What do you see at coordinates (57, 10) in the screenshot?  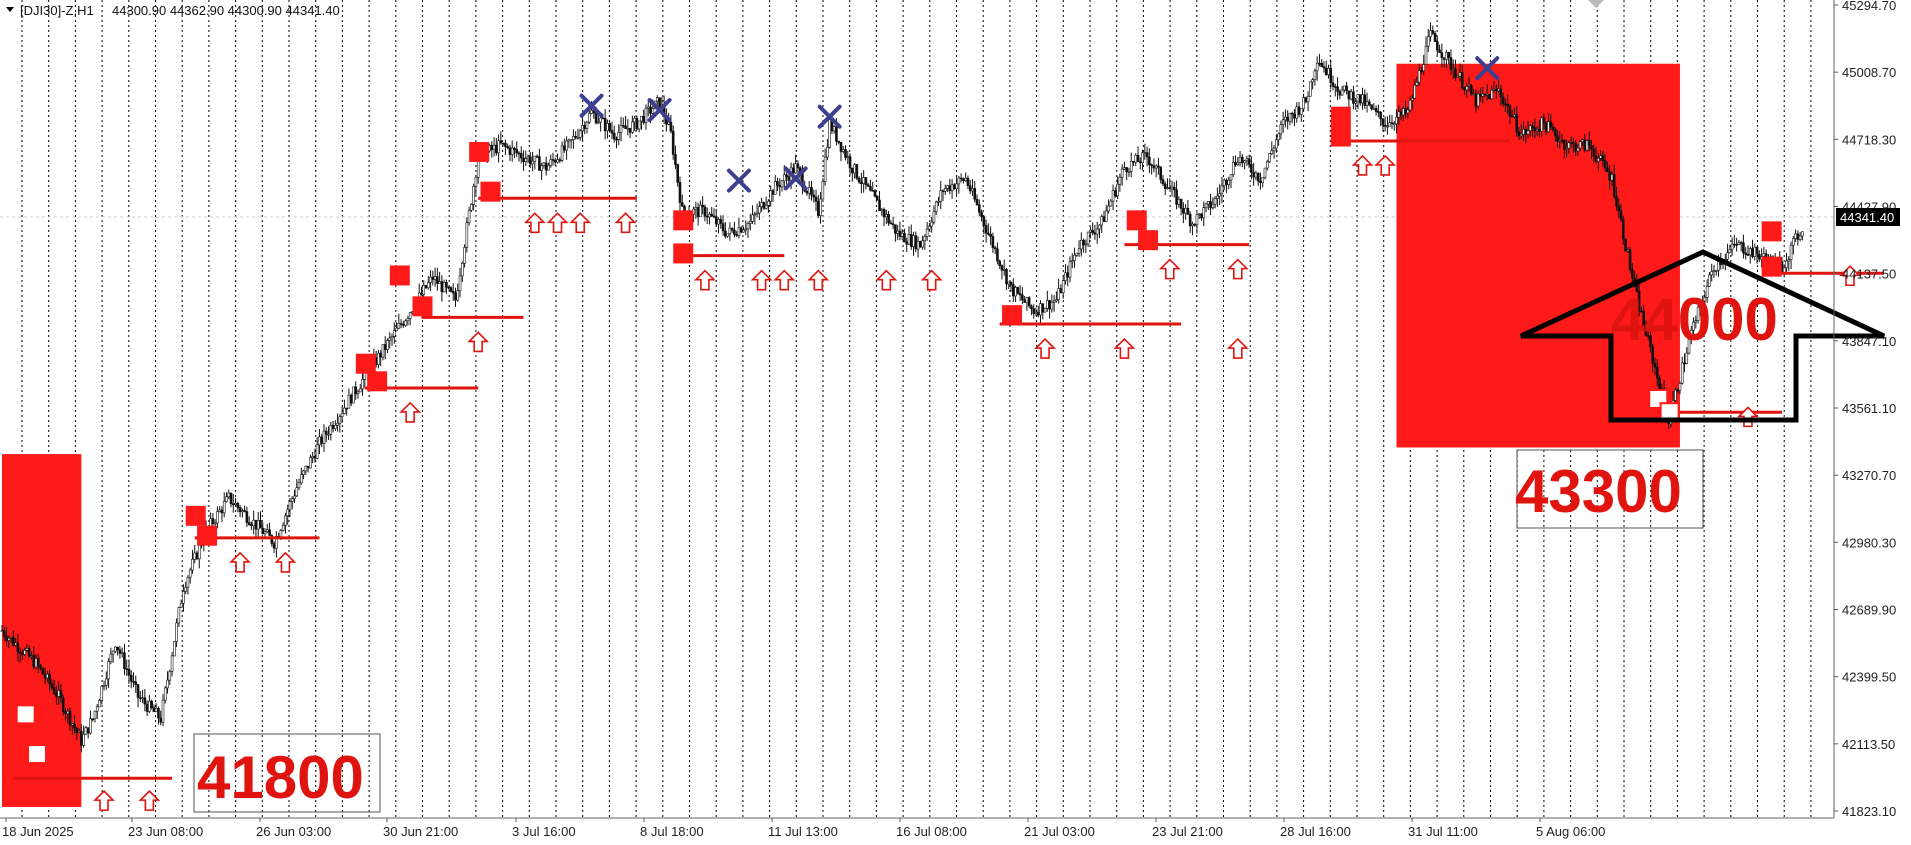 I see `symbol-label: [DJI30]-Z,H1` at bounding box center [57, 10].